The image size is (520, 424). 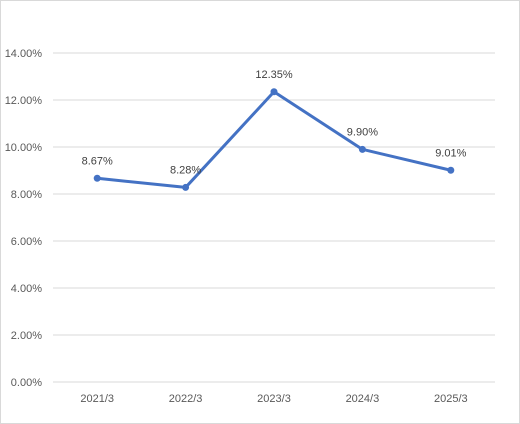 I want to click on x-tick-label: 2021/3, so click(x=97, y=399).